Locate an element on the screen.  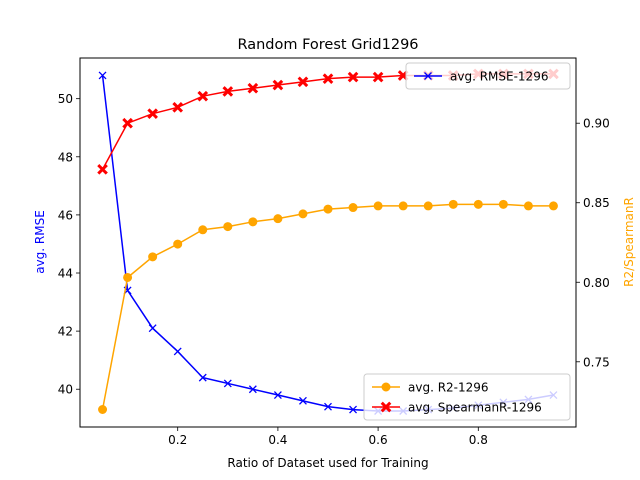
legend-entry: avg. R2-1296 is located at coordinates (430, 388).